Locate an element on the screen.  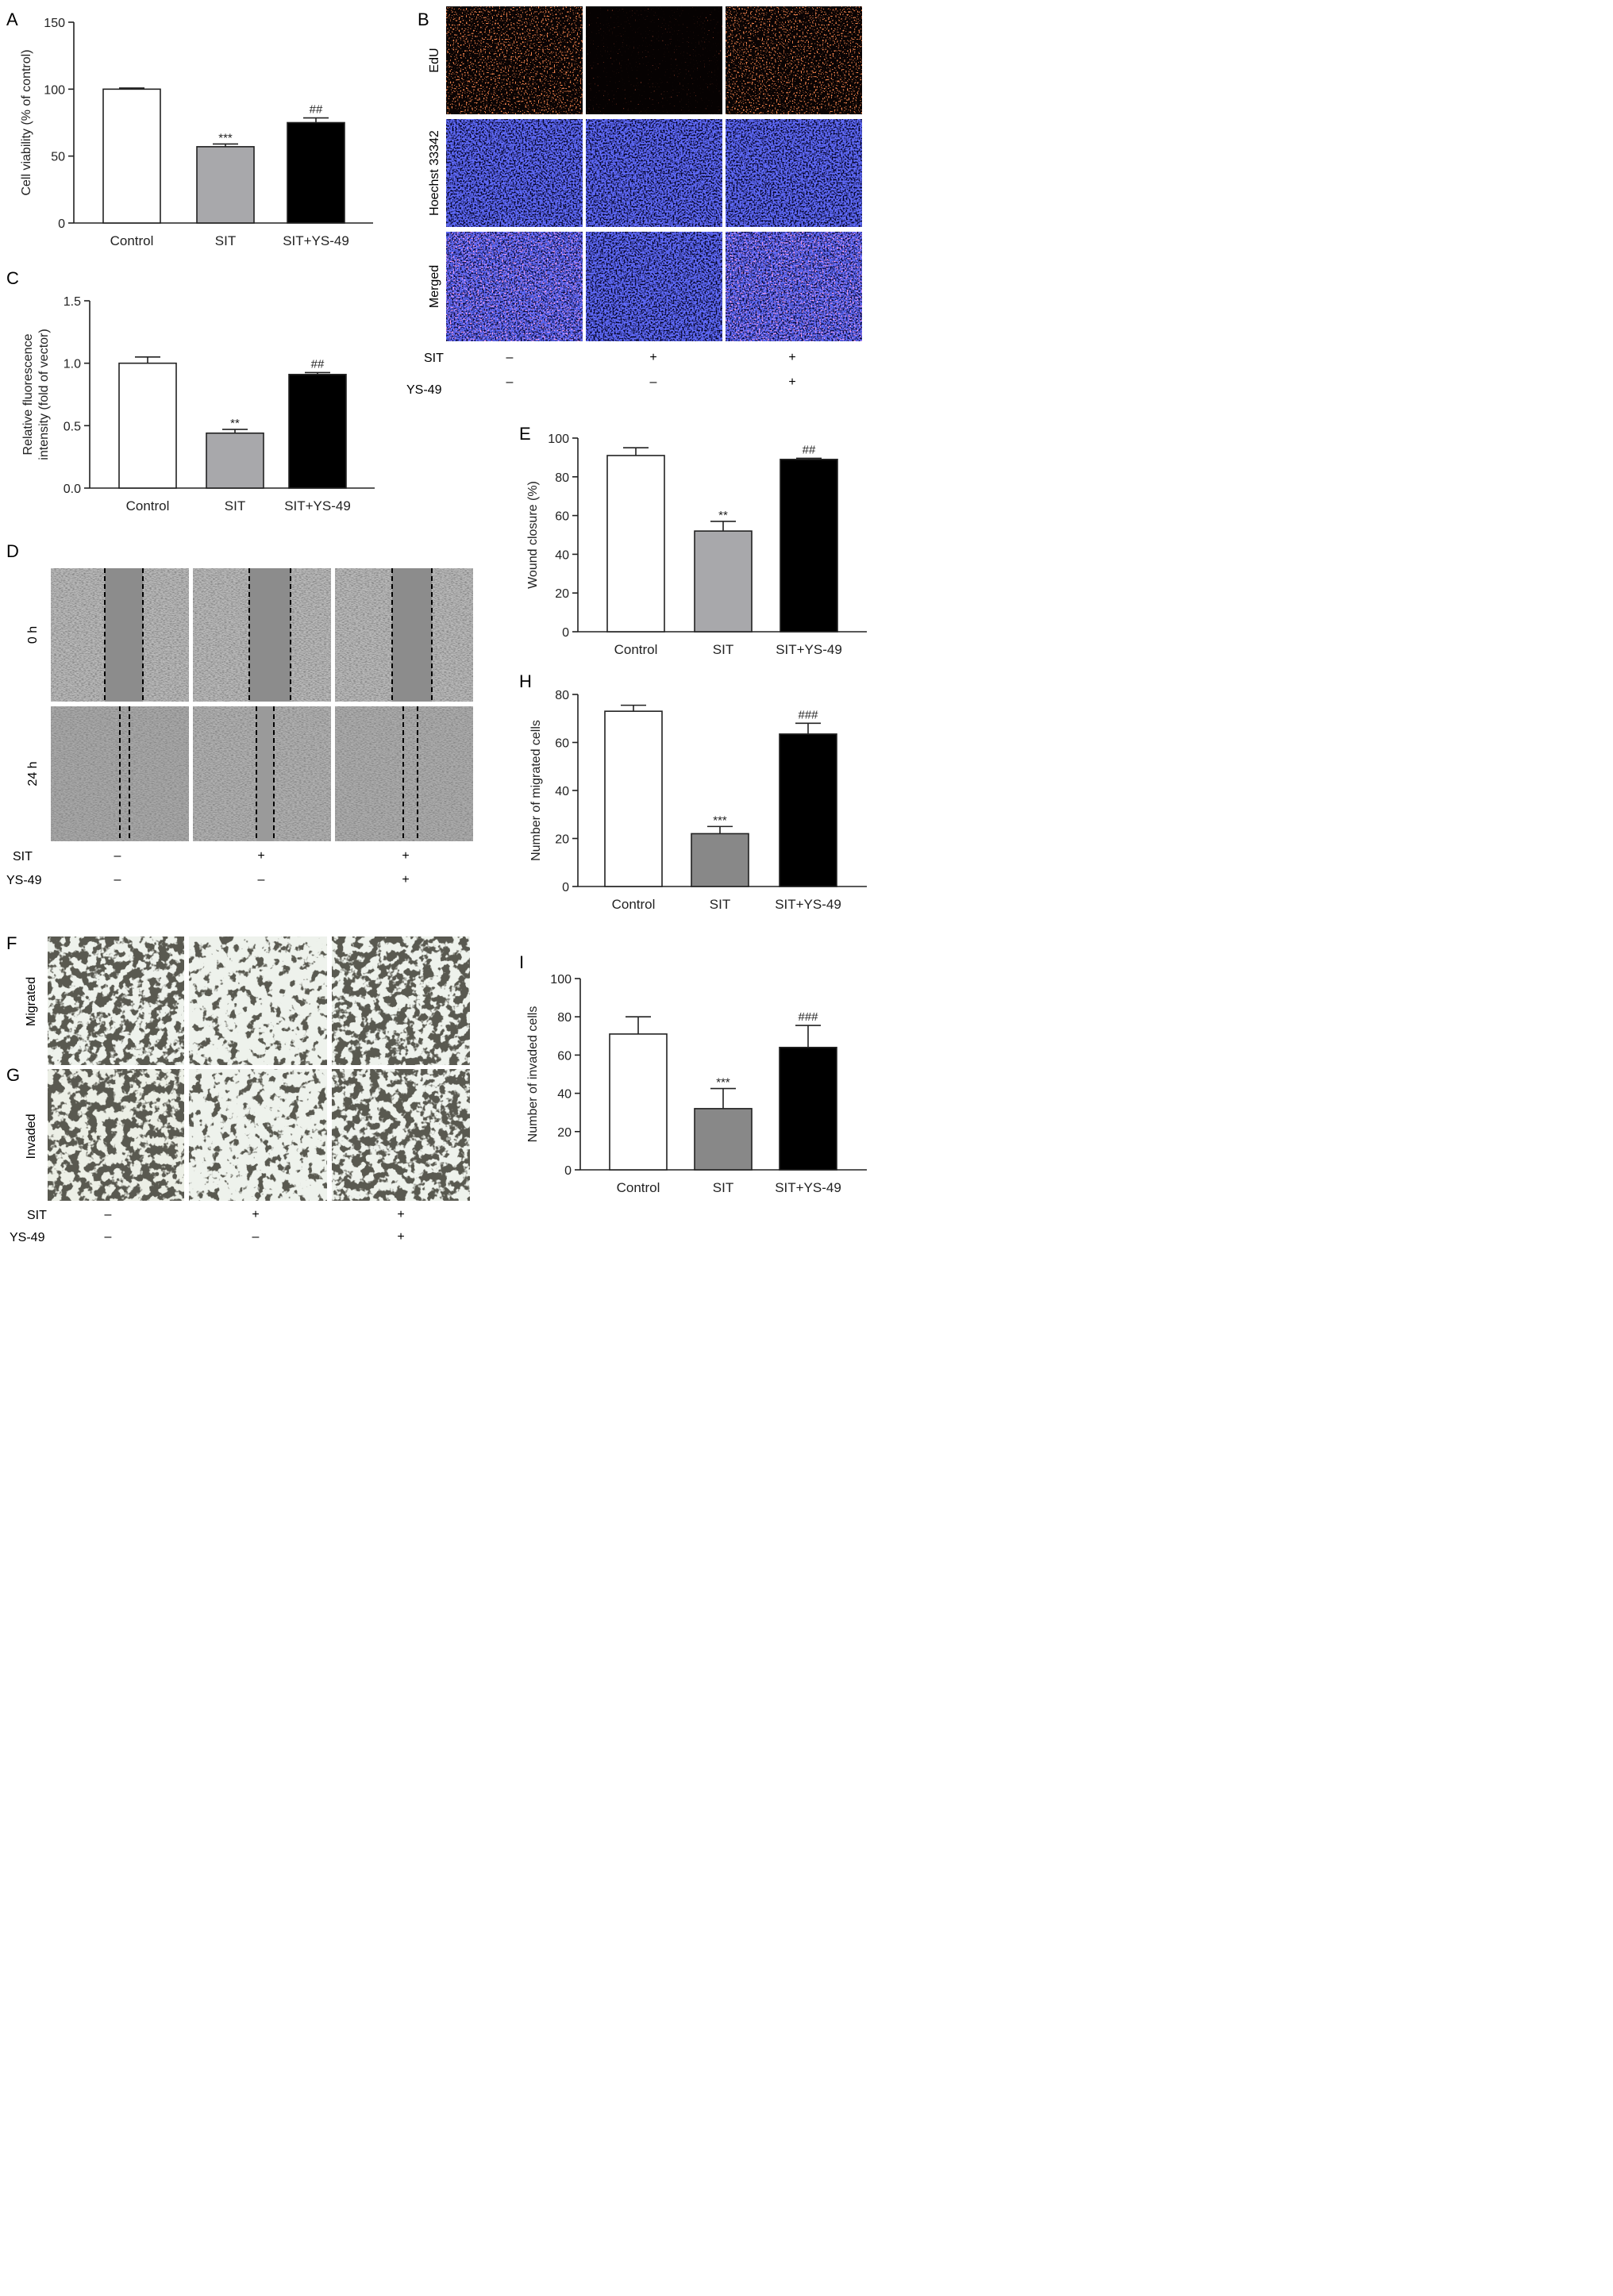
y-tick-label: 0.0 is located at coordinates (72, 489).